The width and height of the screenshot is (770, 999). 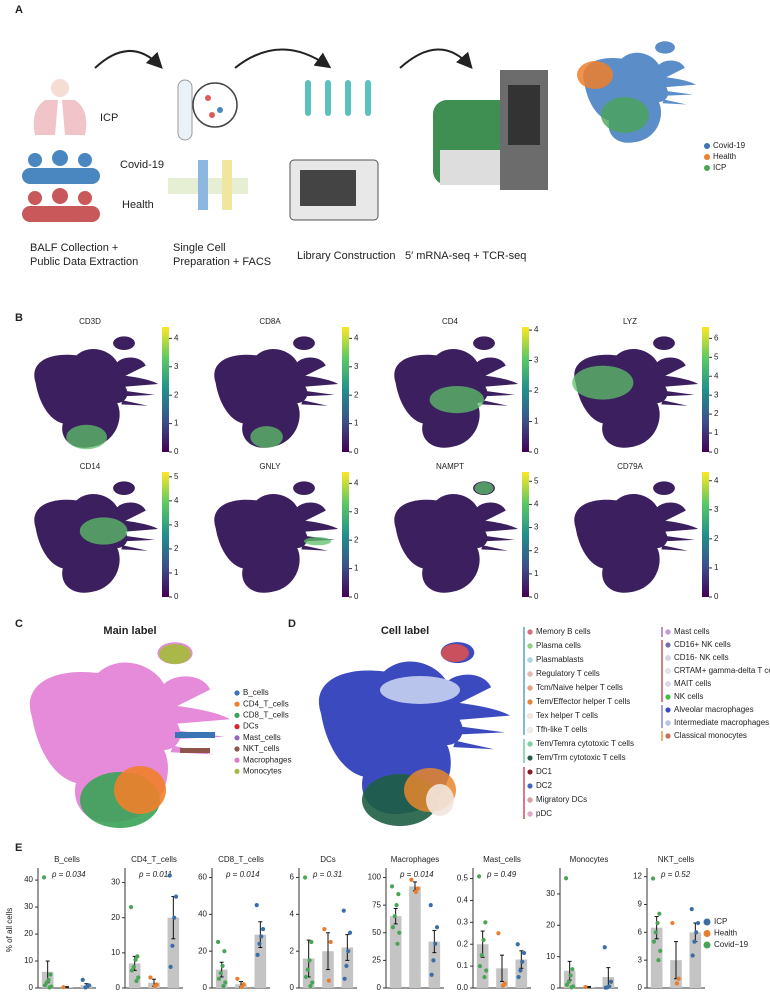 What do you see at coordinates (716, 337) in the screenshot?
I see `colorbar-tick-label: 6` at bounding box center [716, 337].